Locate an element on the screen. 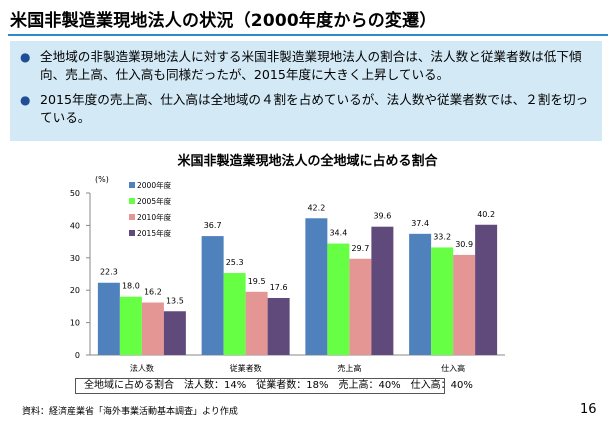 This screenshot has width=615, height=426. x-tick-label: 従業者数 is located at coordinates (246, 368).